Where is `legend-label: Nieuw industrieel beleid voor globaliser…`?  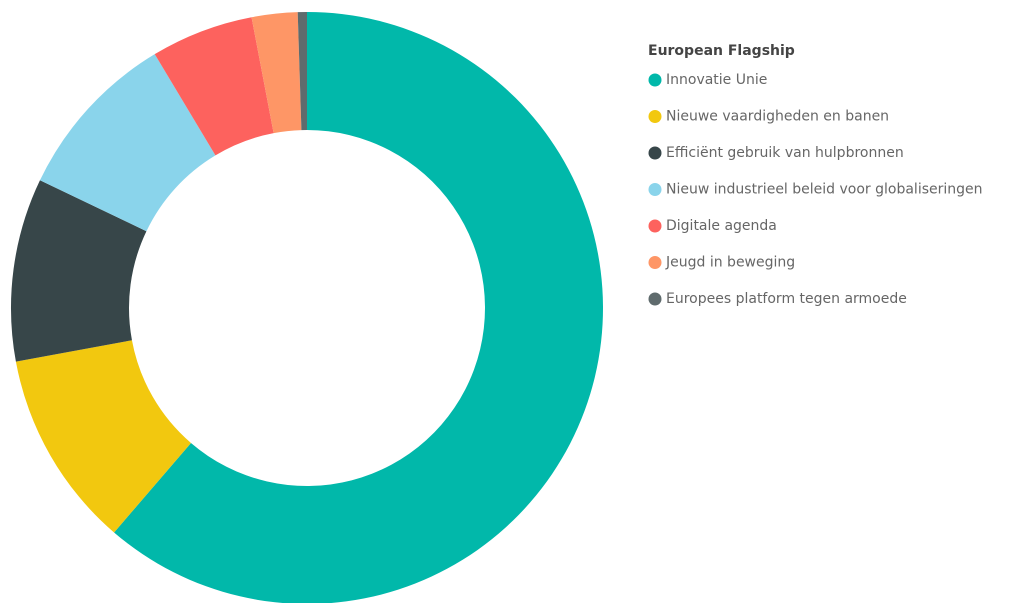
legend-label: Nieuw industrieel beleid voor globaliser… is located at coordinates (824, 190).